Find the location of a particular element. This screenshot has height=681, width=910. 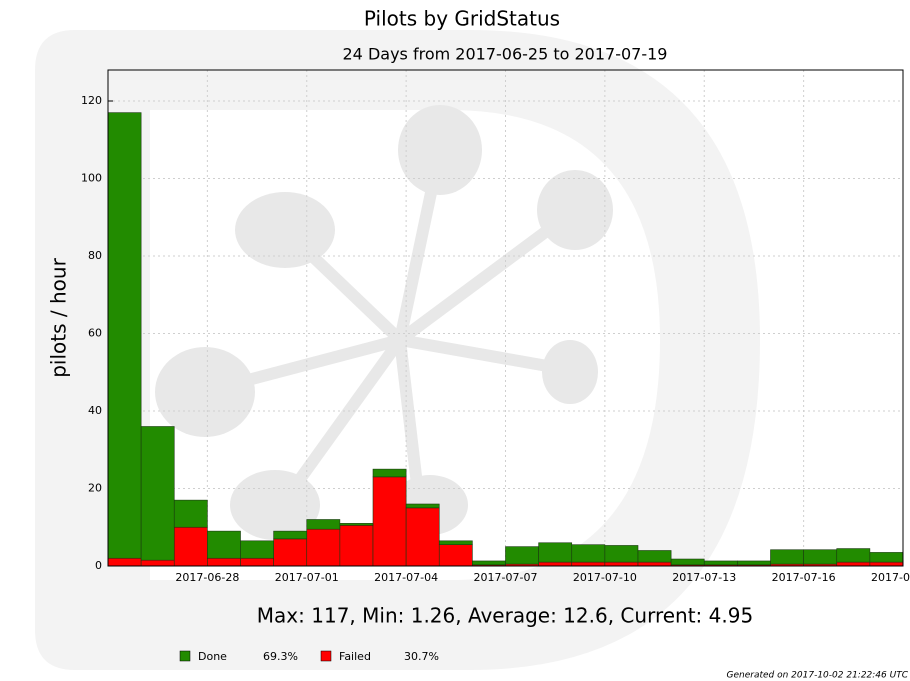

legend-share: 69.3% is located at coordinates (280, 656).